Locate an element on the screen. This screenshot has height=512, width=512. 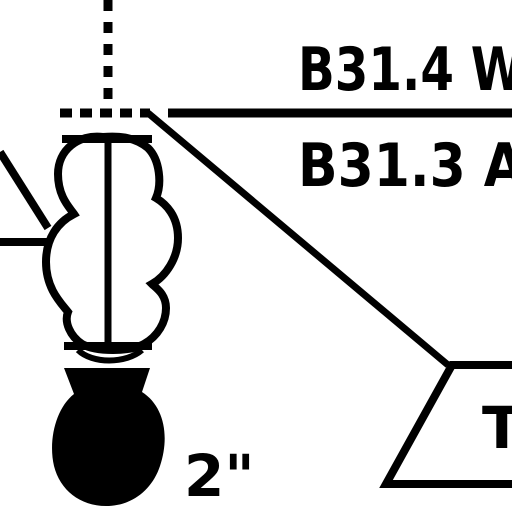
fitting-body is located at coordinates (112, 243).